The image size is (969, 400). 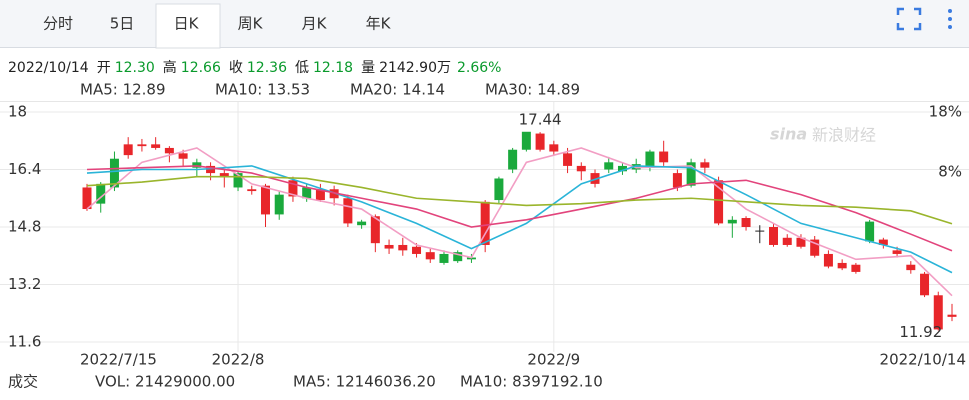 What do you see at coordinates (540, 120) in the screenshot?
I see `max-label: 17.44` at bounding box center [540, 120].